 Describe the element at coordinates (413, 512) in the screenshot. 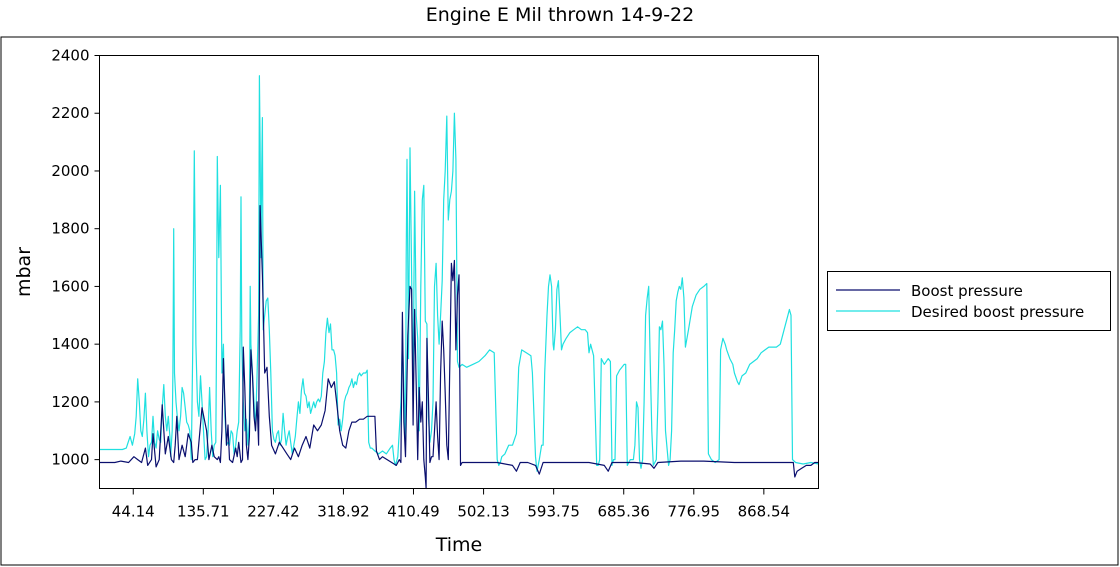

I see `x-tick-label: 410.49` at that location.